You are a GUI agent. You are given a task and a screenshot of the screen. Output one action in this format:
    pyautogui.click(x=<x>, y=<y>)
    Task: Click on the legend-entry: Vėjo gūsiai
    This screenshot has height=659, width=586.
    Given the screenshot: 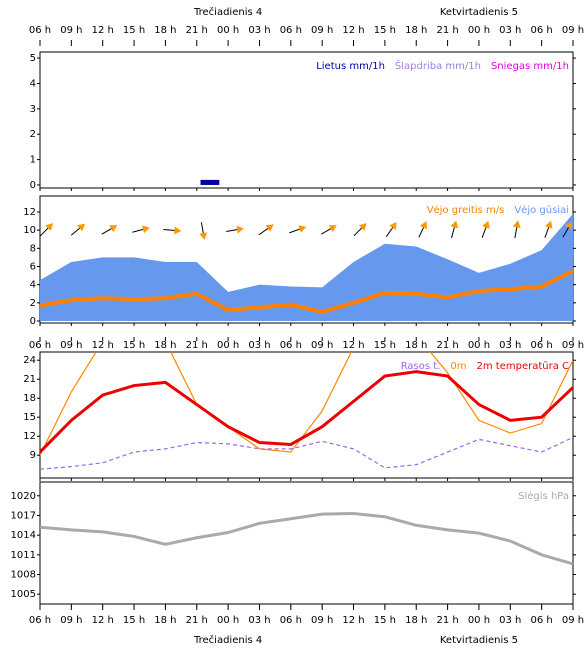 What is the action you would take?
    pyautogui.click(x=541, y=210)
    